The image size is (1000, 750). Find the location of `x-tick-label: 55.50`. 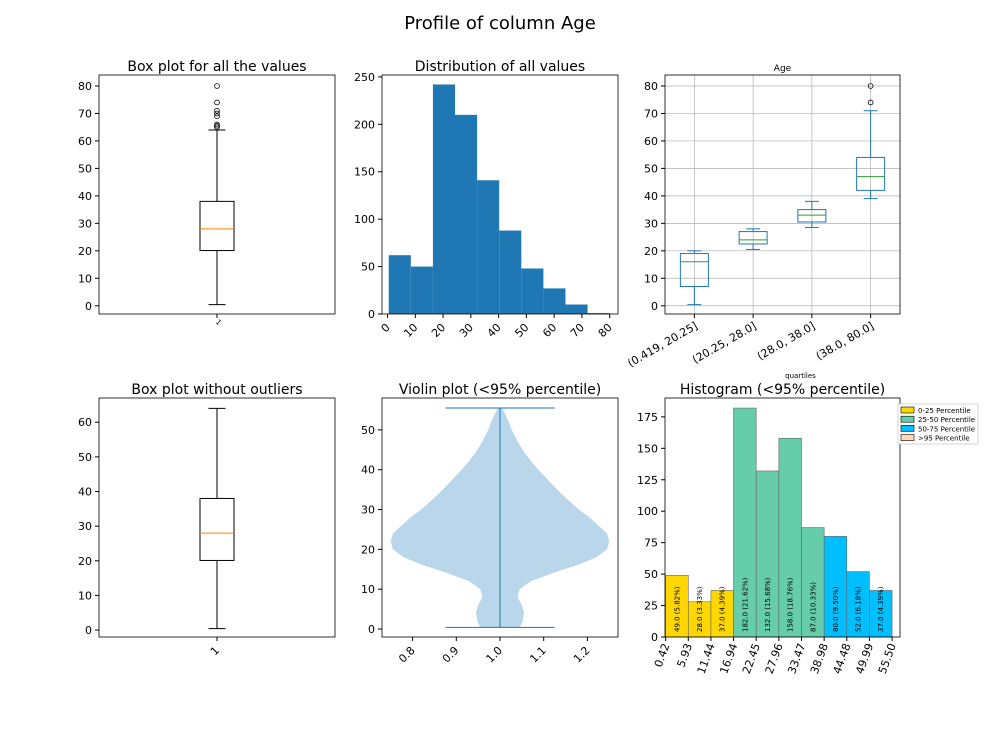

x-tick-label: 55.50 is located at coordinates (887, 659).